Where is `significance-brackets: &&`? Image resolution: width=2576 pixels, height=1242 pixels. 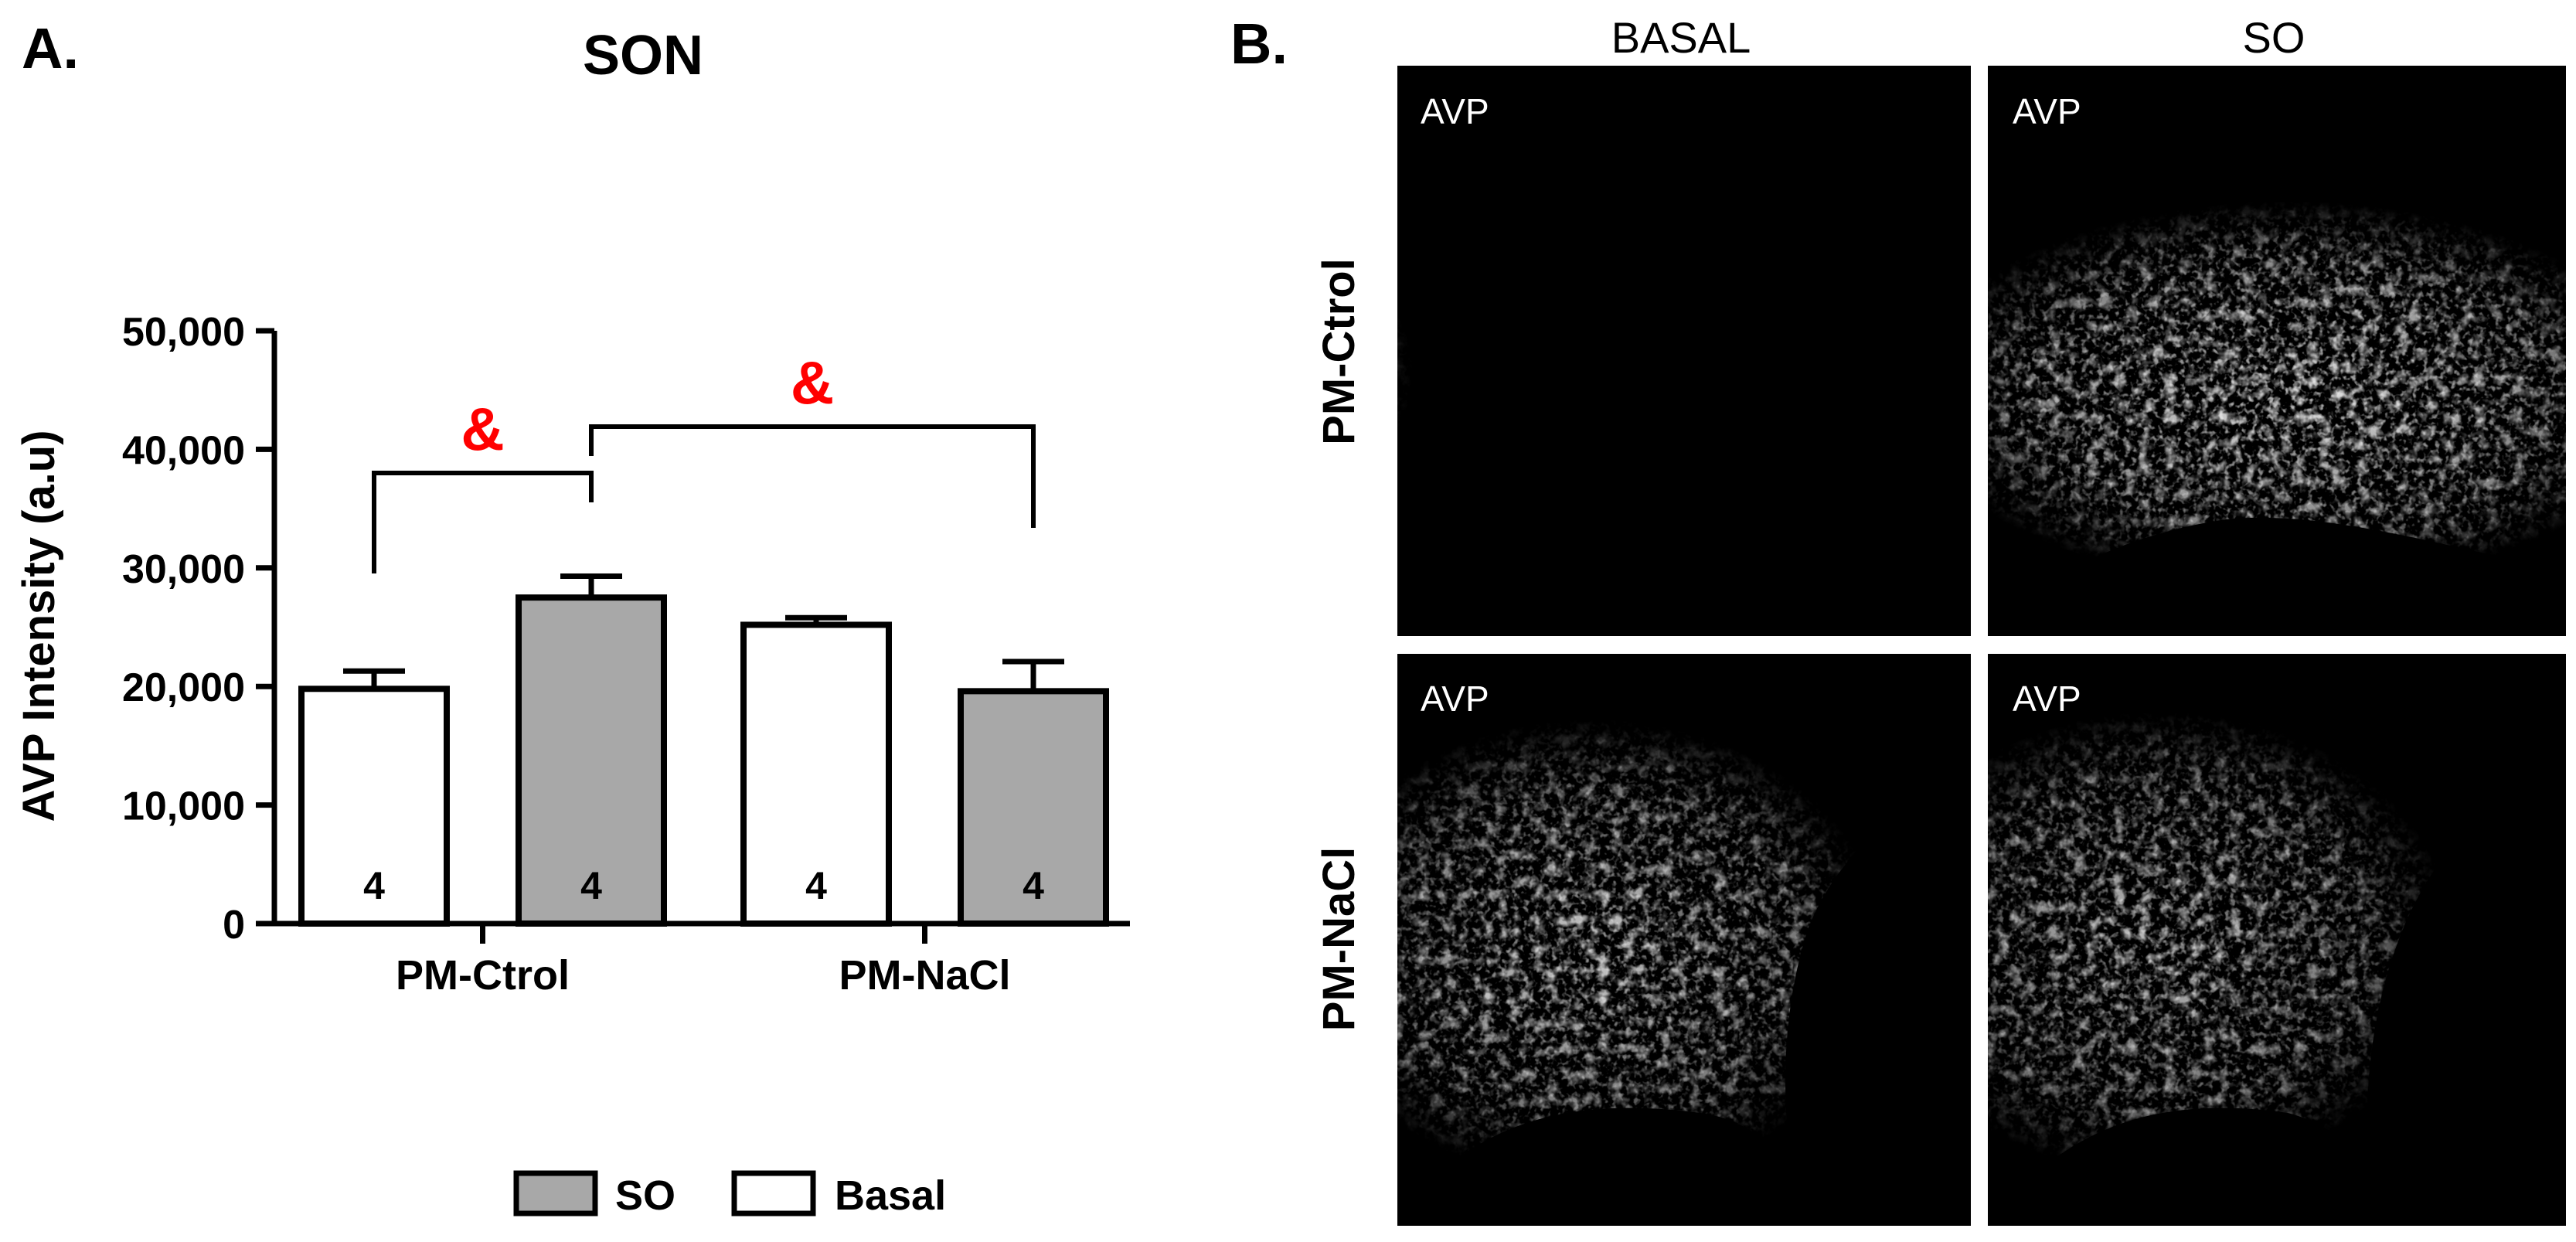 significance-brackets: && is located at coordinates (704, 461).